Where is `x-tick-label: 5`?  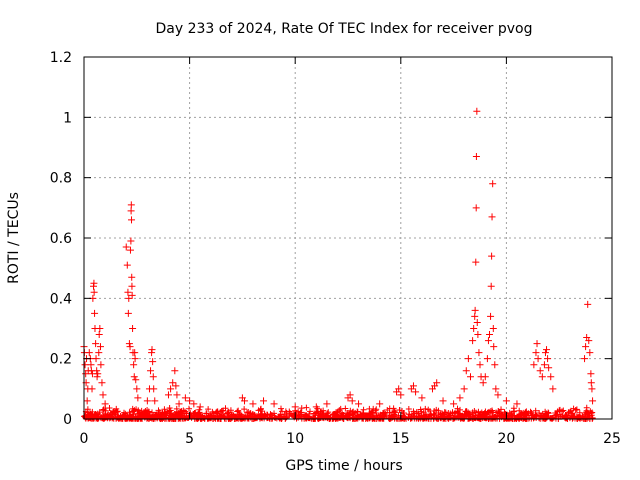 x-tick-label: 5 is located at coordinates (189, 439).